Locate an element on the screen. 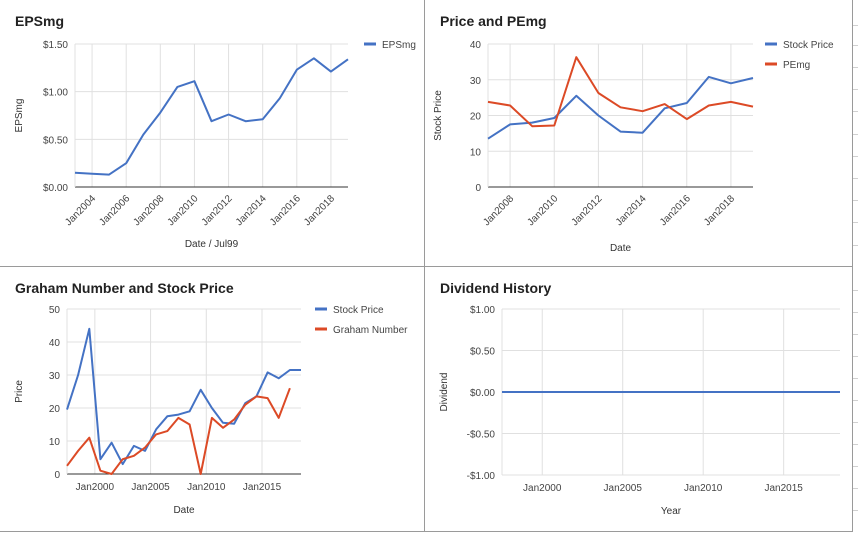 This screenshot has width=858, height=538. legend-label: Graham Number is located at coordinates (370, 330).